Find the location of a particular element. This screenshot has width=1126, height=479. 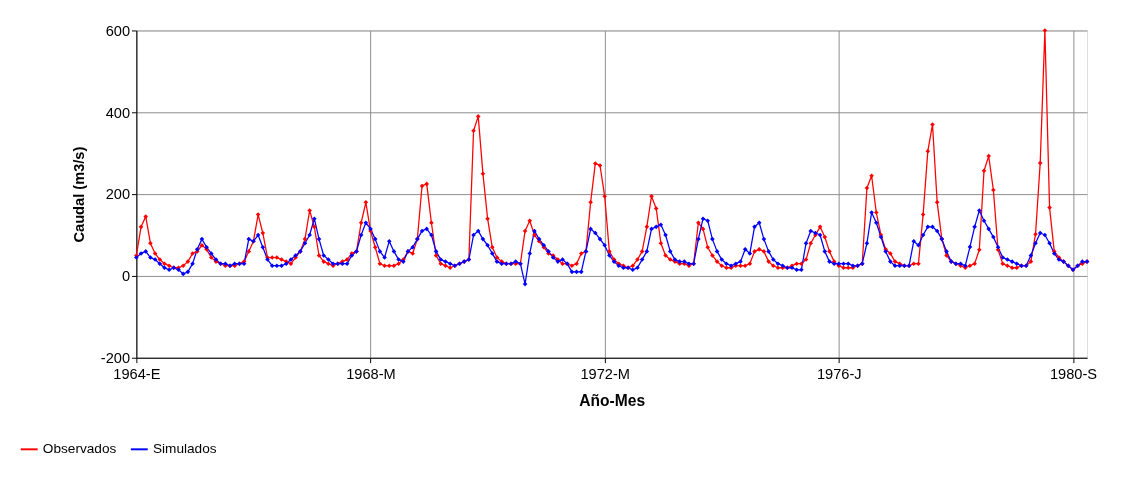

y-axis-title: Caudal (m3/s) is located at coordinates (79, 194).